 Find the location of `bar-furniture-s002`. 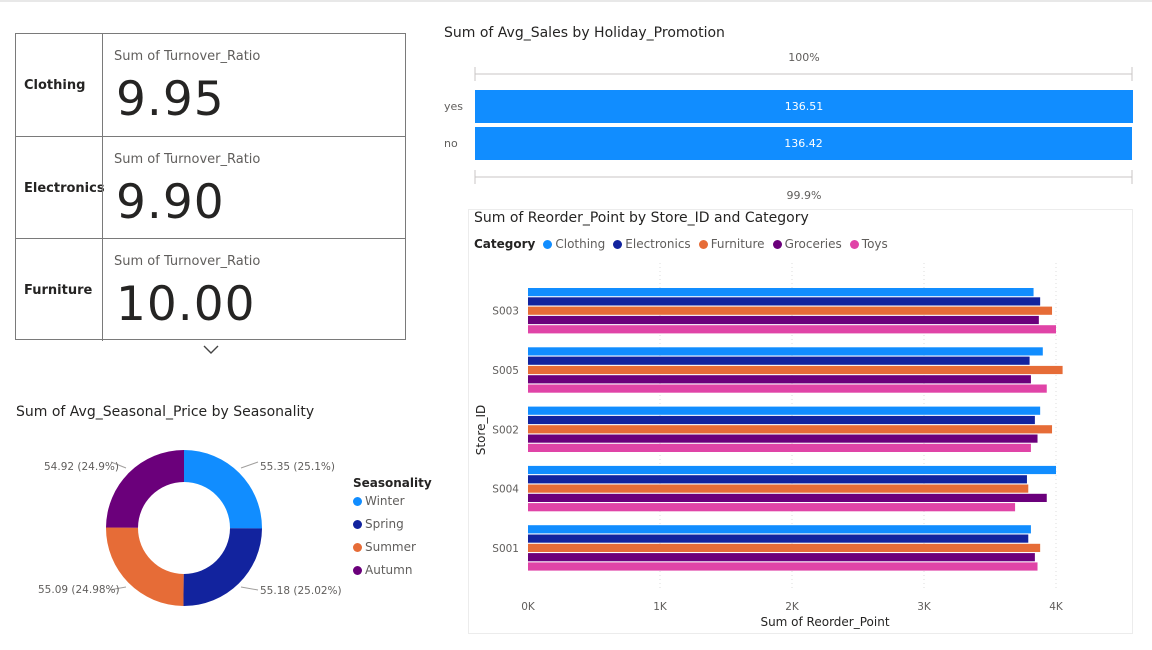

bar-furniture-s002 is located at coordinates (790, 429).